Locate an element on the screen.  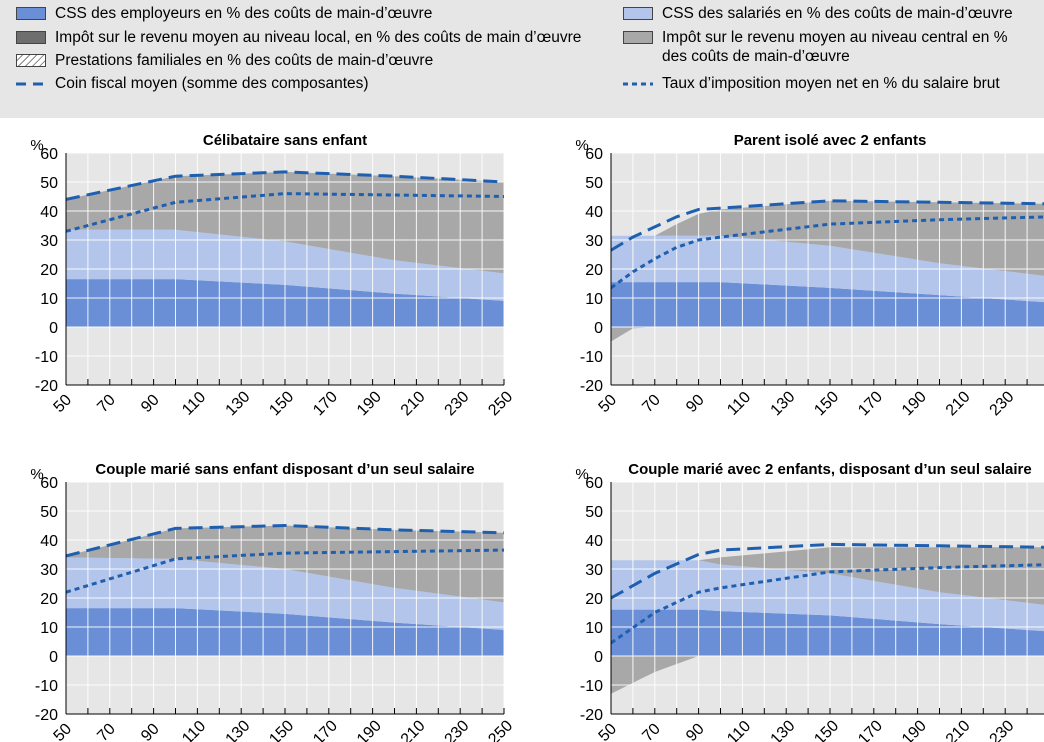
chart-title: Célibataire sans enfant is located at coordinates (285, 140).